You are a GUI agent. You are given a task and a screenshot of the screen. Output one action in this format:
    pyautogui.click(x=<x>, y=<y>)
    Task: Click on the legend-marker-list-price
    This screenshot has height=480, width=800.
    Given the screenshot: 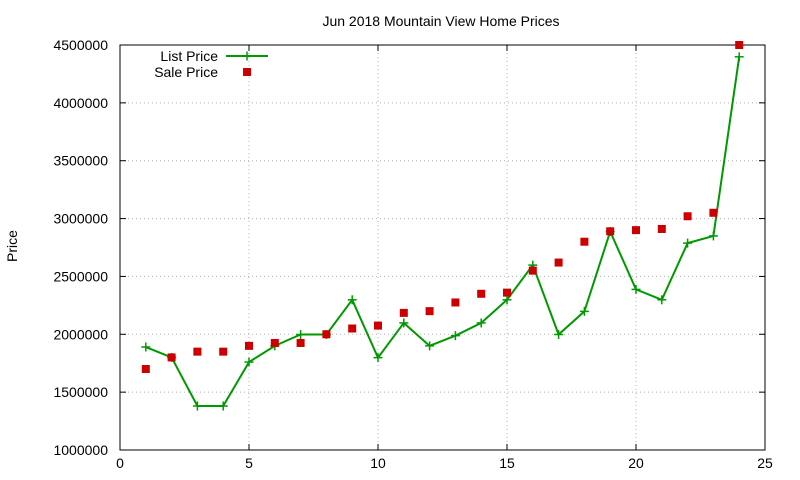 What is the action you would take?
    pyautogui.click(x=247, y=56)
    